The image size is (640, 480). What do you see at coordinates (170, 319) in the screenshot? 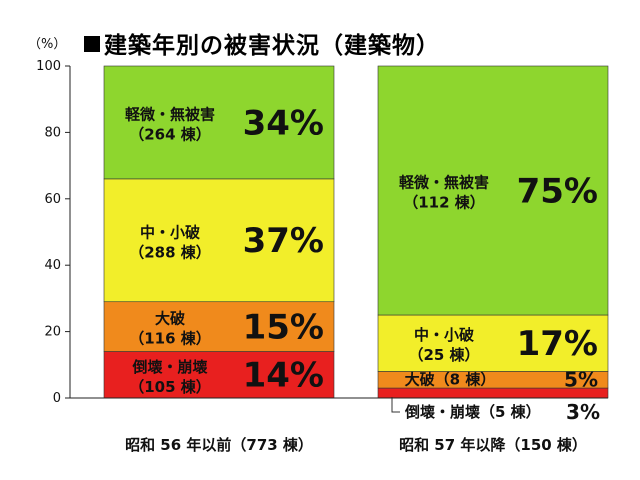
I see `segment-name-label: 大破` at bounding box center [170, 319].